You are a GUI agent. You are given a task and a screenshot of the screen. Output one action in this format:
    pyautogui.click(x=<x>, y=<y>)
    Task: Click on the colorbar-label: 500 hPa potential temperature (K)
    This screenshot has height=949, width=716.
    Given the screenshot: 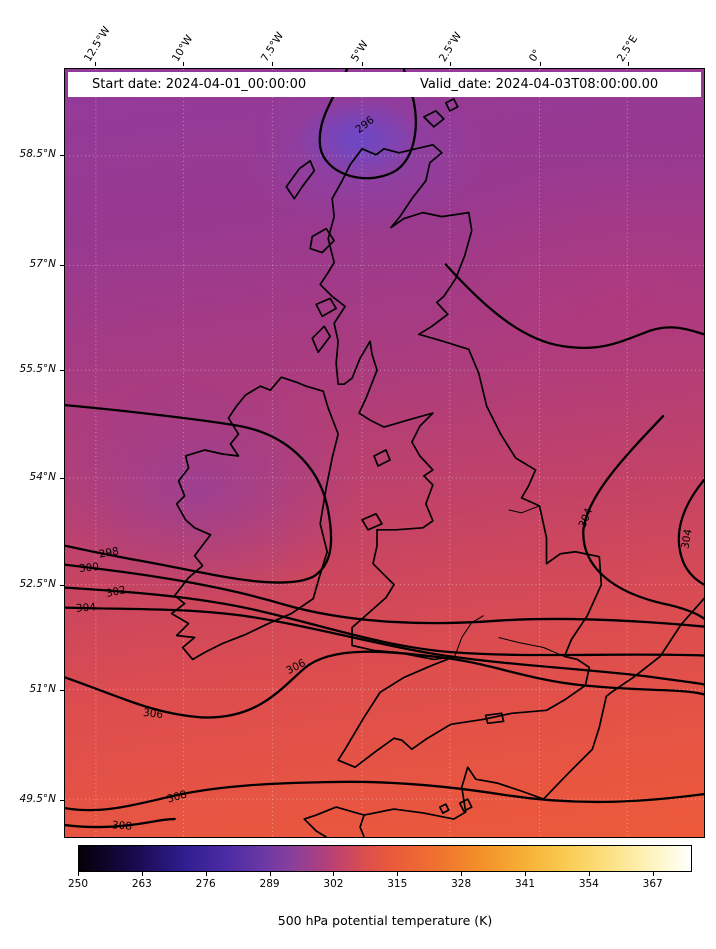 What is the action you would take?
    pyautogui.click(x=385, y=920)
    